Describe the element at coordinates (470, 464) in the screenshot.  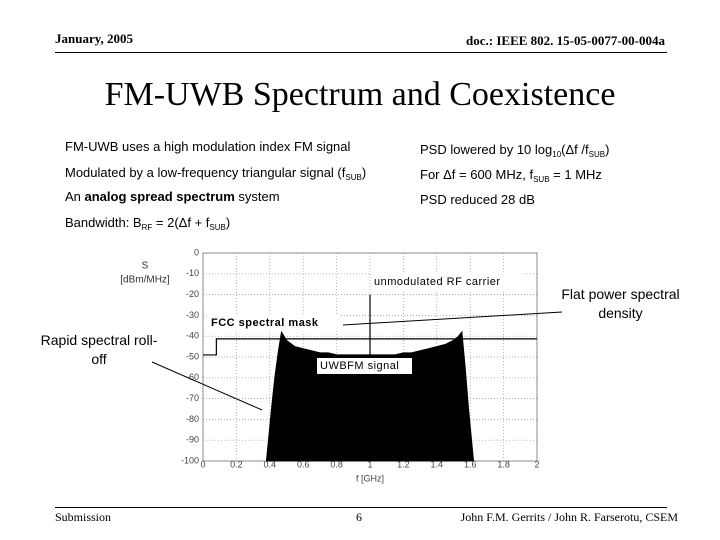
I see `x-tick-label: 1.6` at that location.